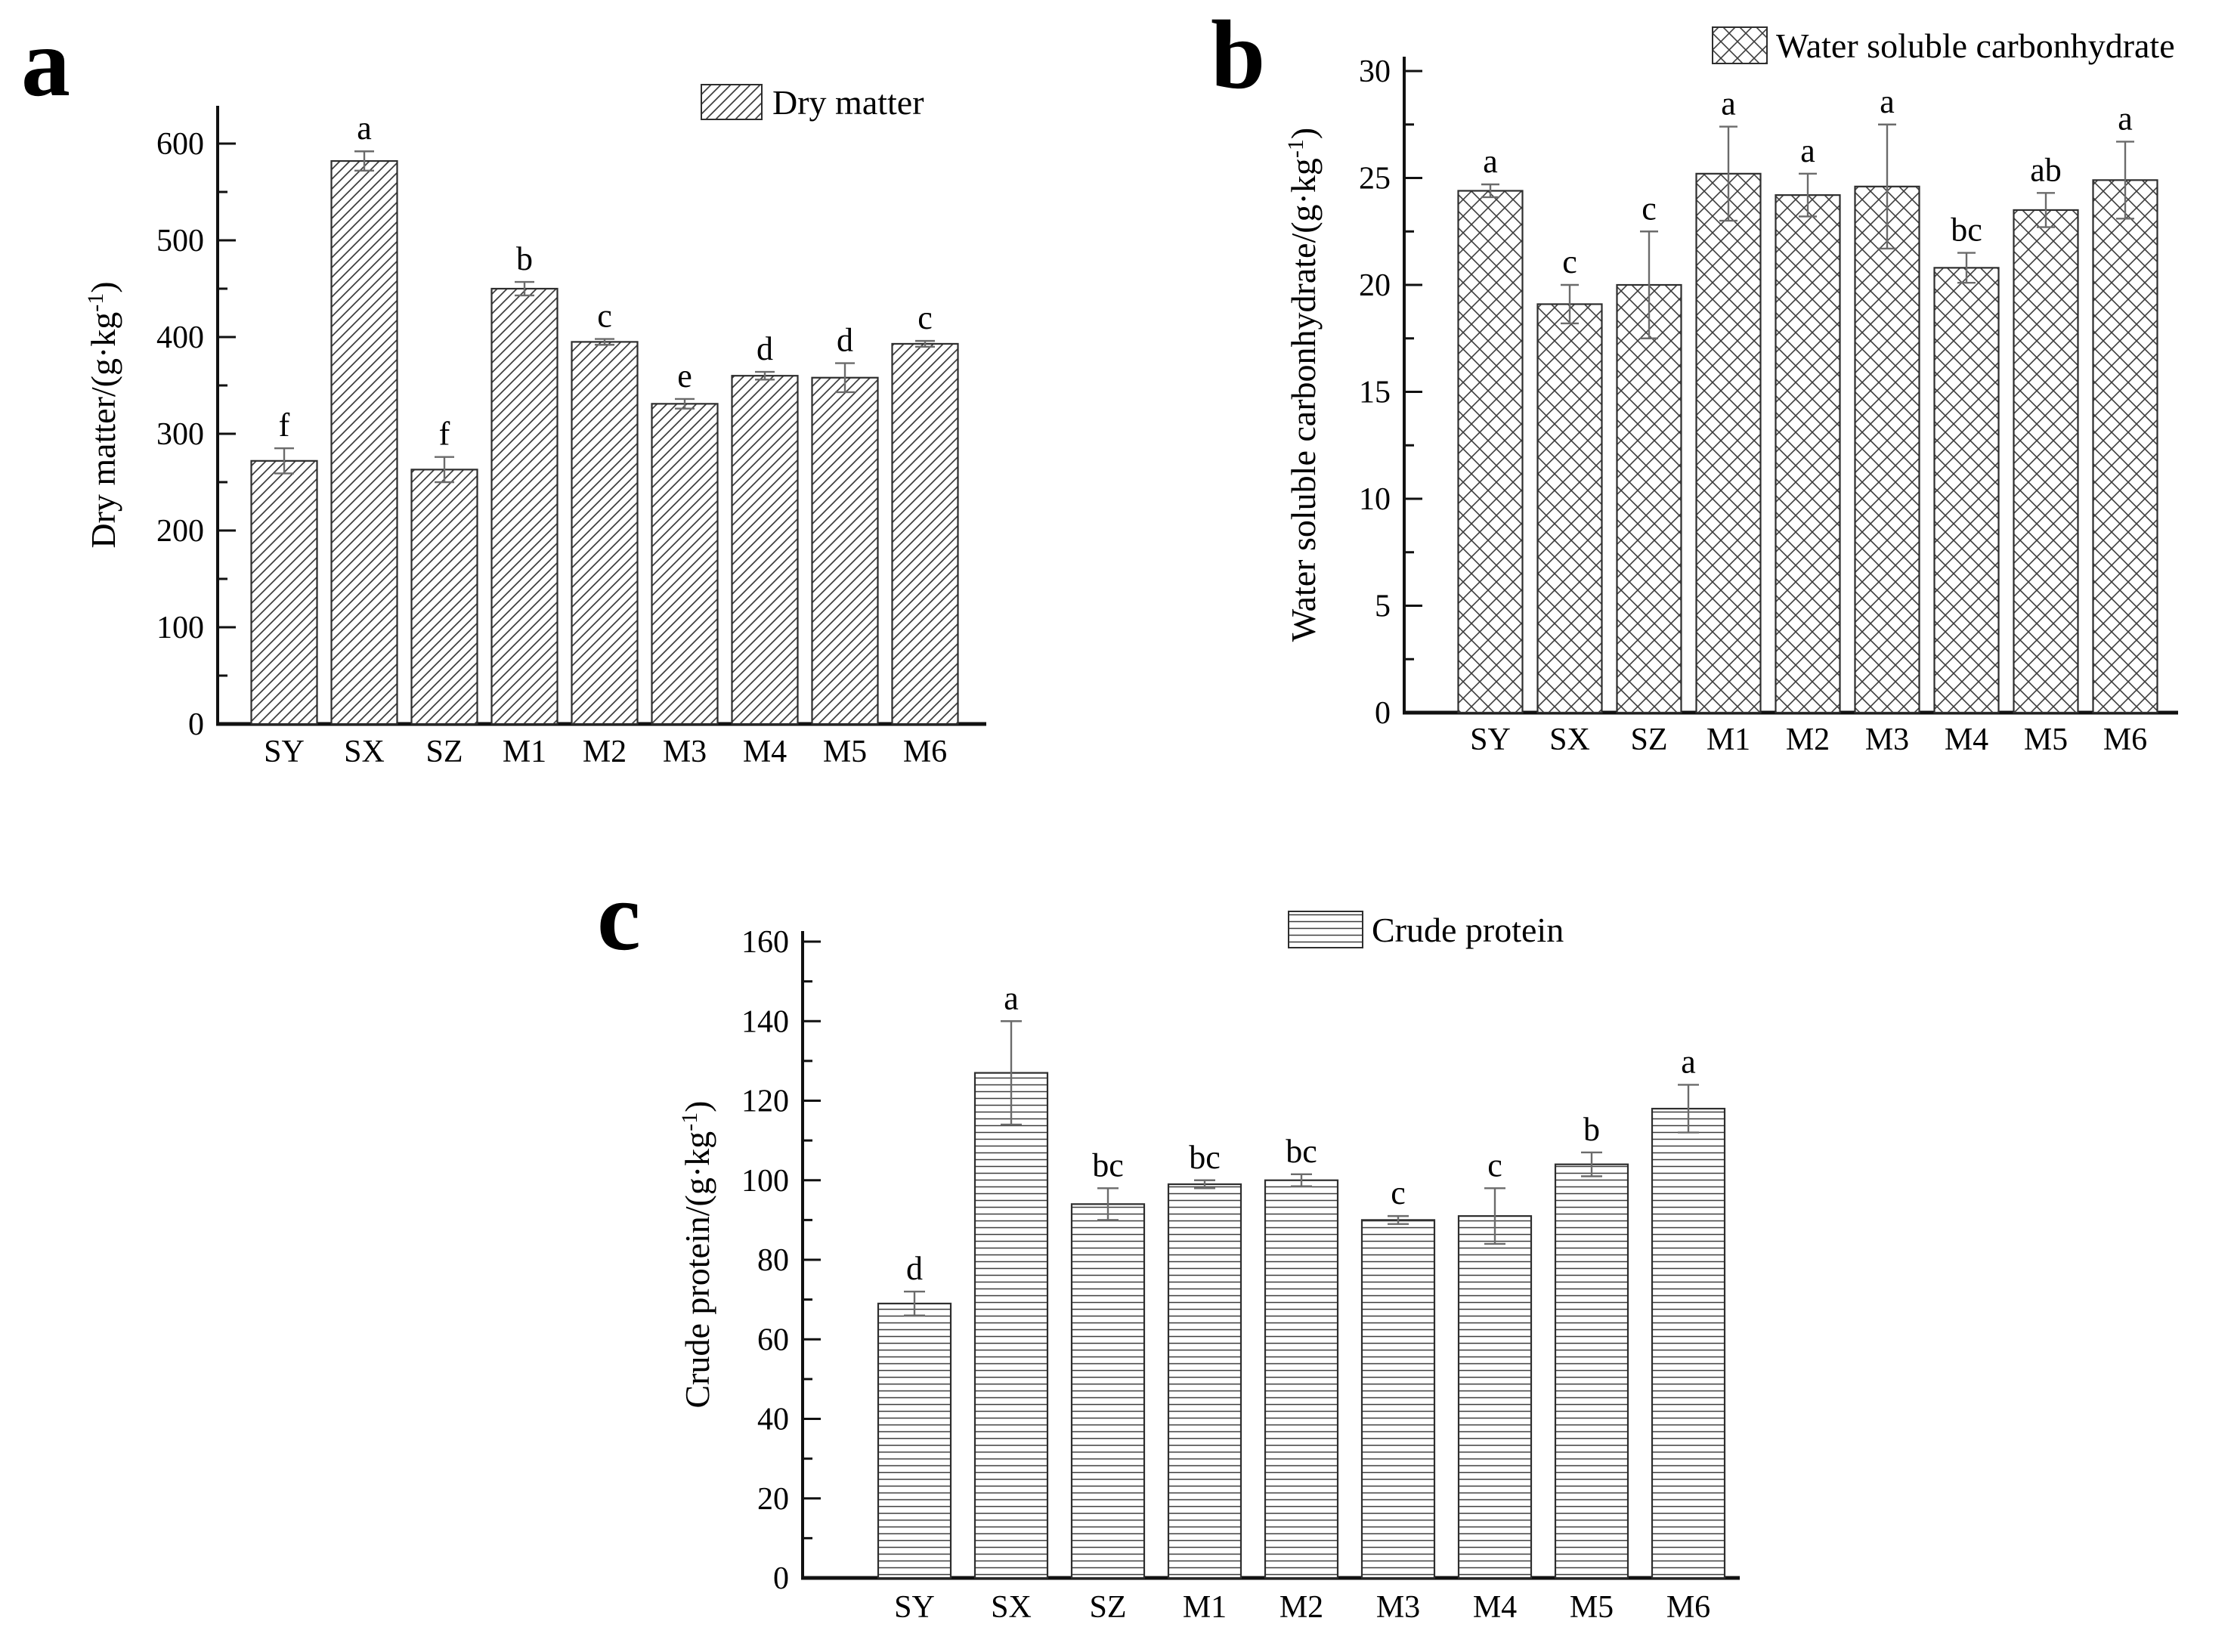 This screenshot has width=2231, height=1652. Describe the element at coordinates (1569, 508) in the screenshot. I see `bar-b-SX` at that location.